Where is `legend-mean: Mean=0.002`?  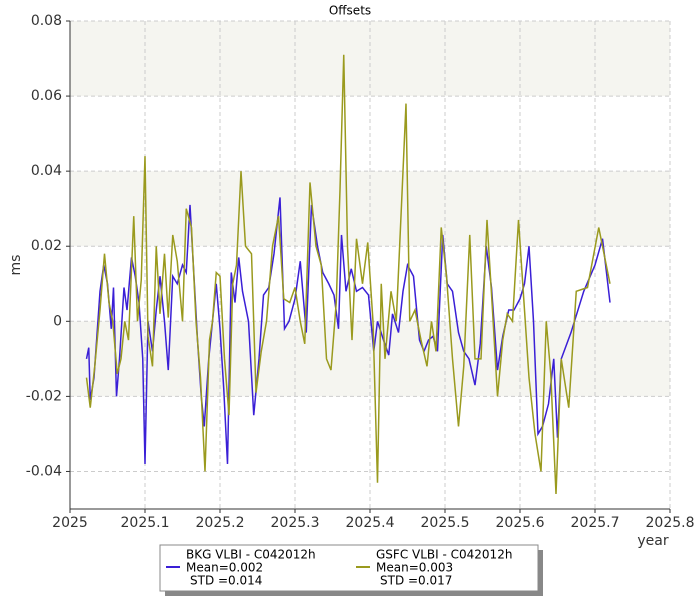 legend-mean: Mean=0.002 is located at coordinates (224, 568).